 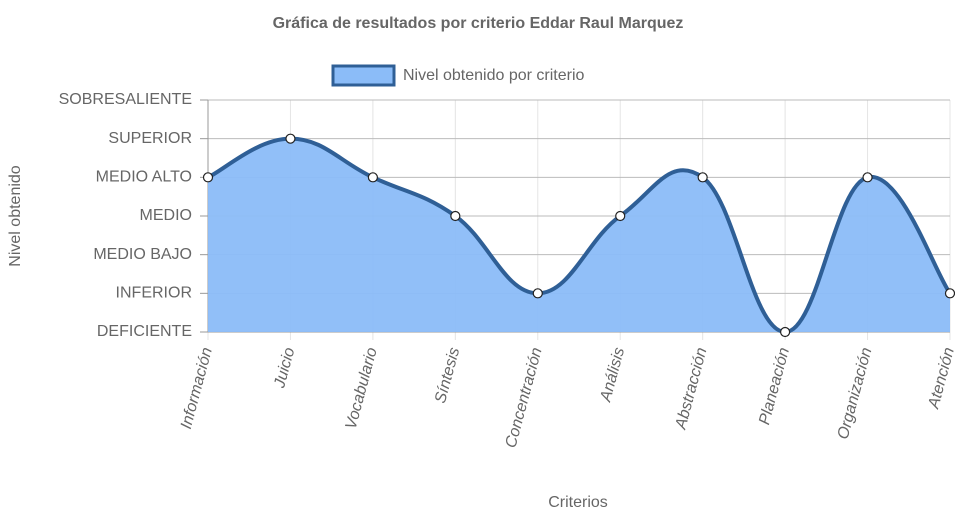 I want to click on x-tick-label: Atención, so click(x=940, y=379).